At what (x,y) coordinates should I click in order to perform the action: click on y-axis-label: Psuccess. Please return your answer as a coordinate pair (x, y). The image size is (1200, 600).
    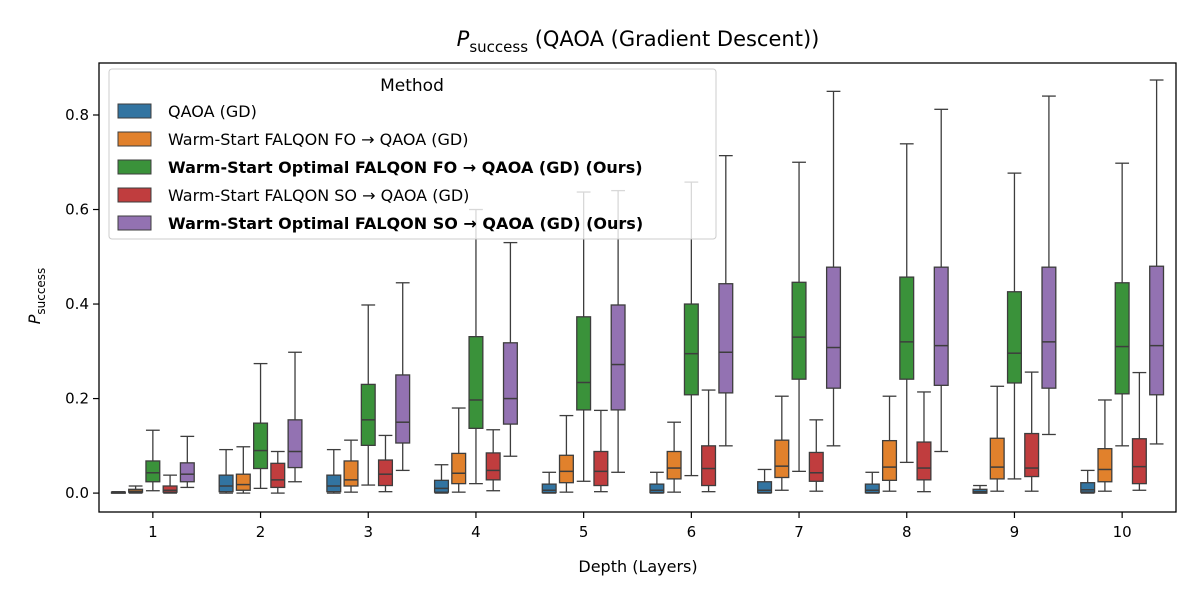
    Looking at the image, I should click on (36, 296).